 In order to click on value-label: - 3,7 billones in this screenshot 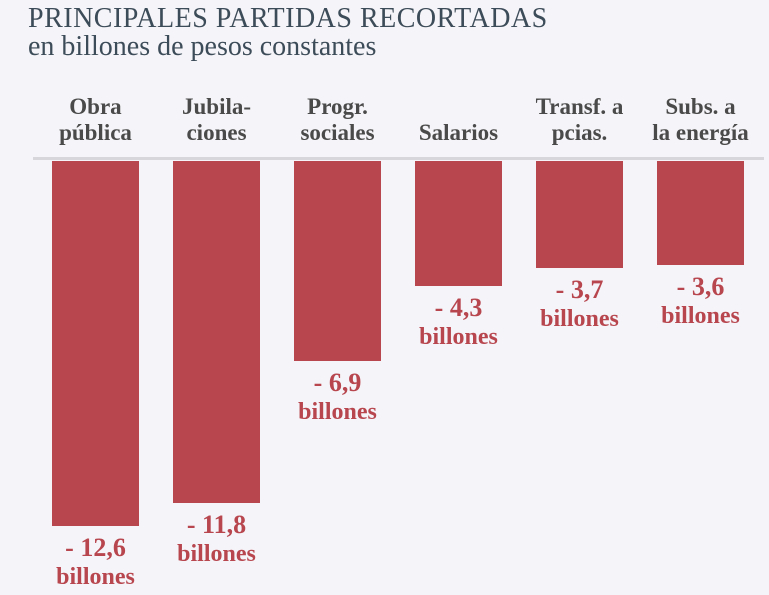, I will do `click(579, 304)`.